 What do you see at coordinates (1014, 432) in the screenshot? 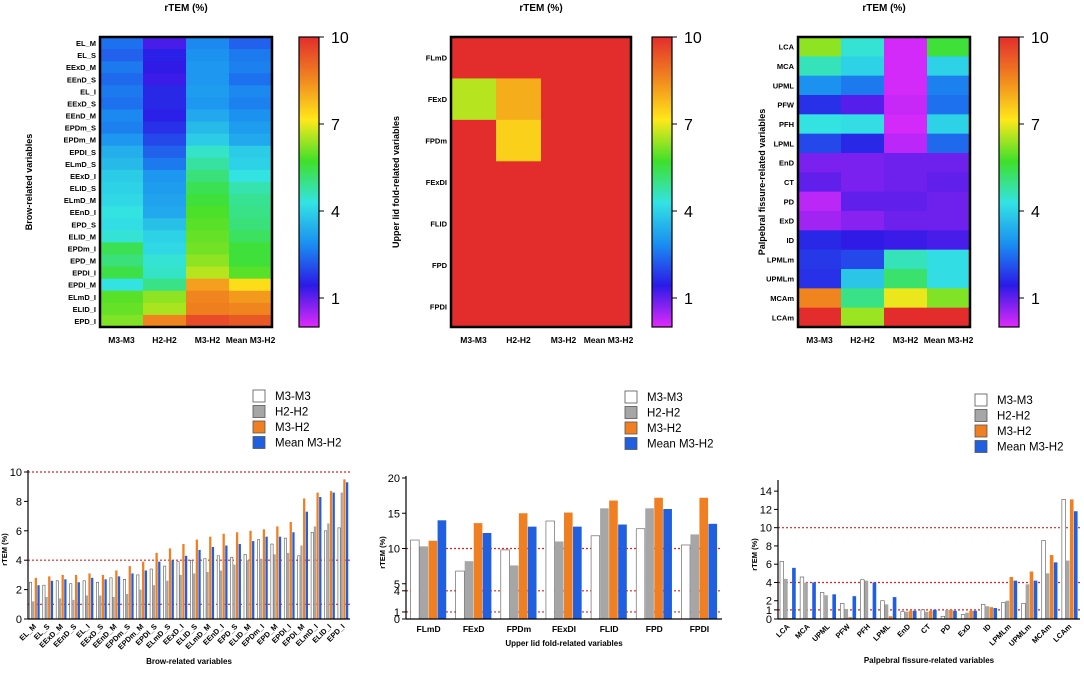
I see `legend-label: M3-H2` at bounding box center [1014, 432].